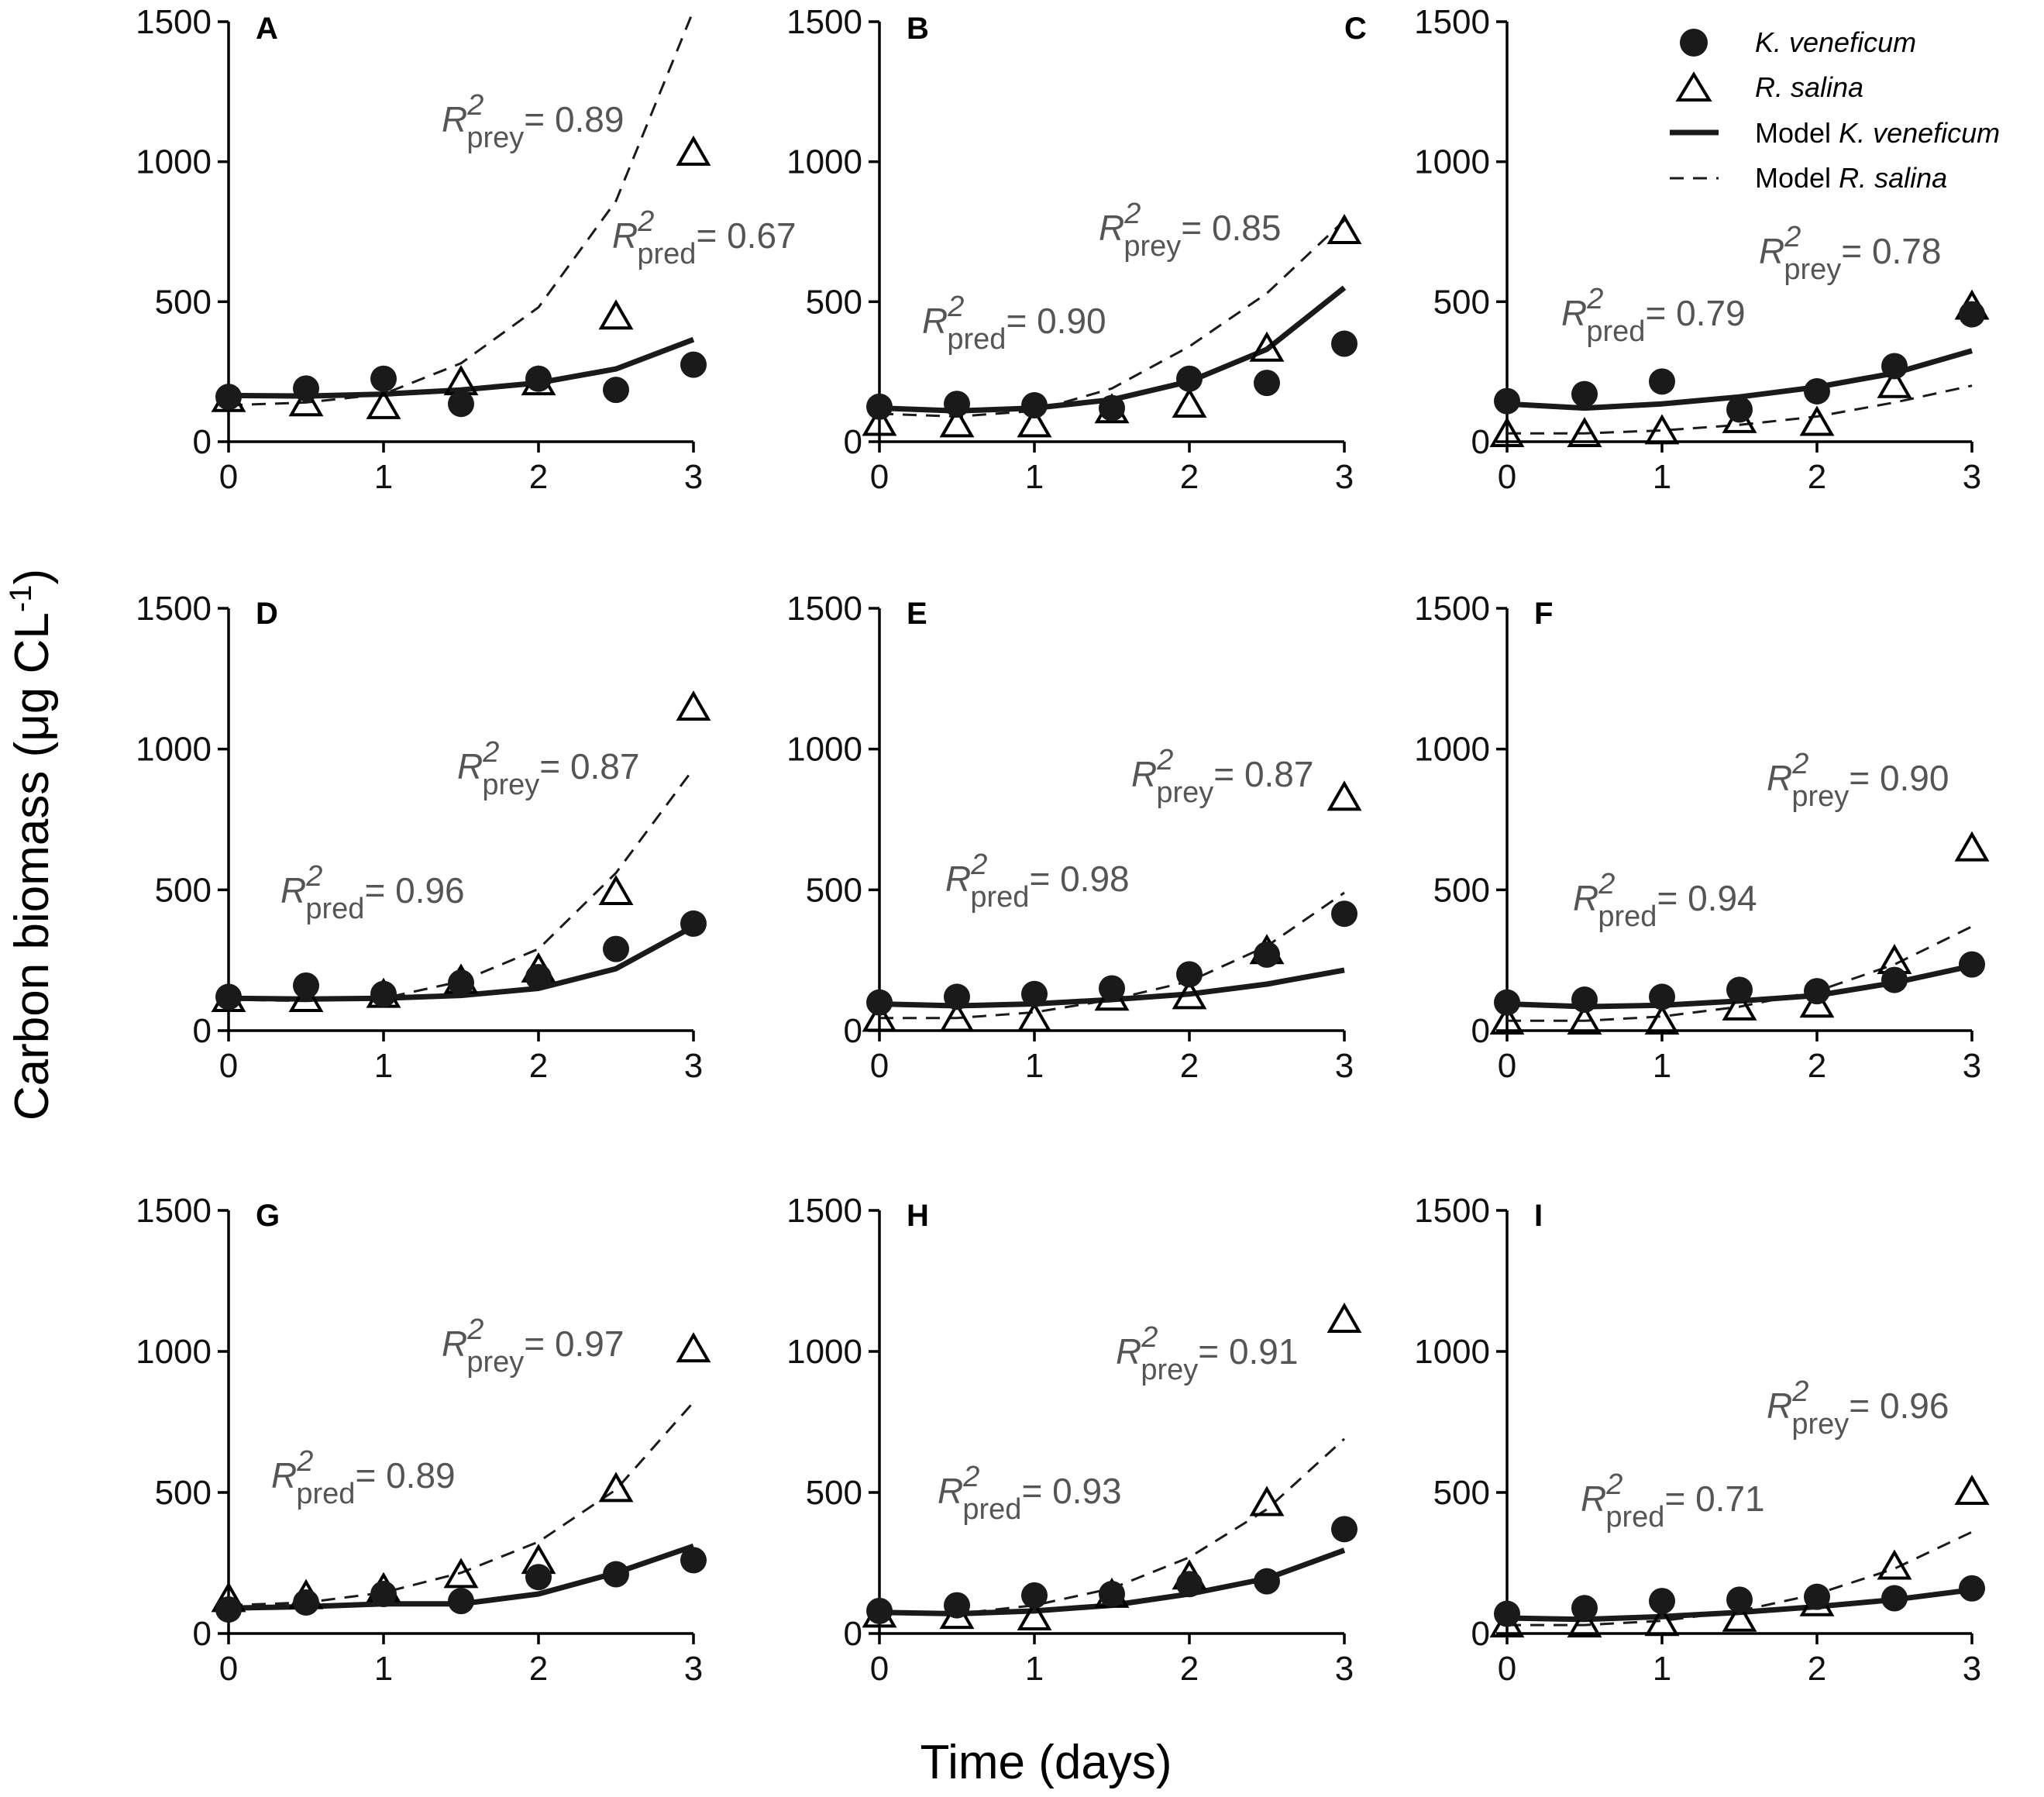 The height and width of the screenshot is (1797, 2044). I want to click on panel-label: E, so click(917, 614).